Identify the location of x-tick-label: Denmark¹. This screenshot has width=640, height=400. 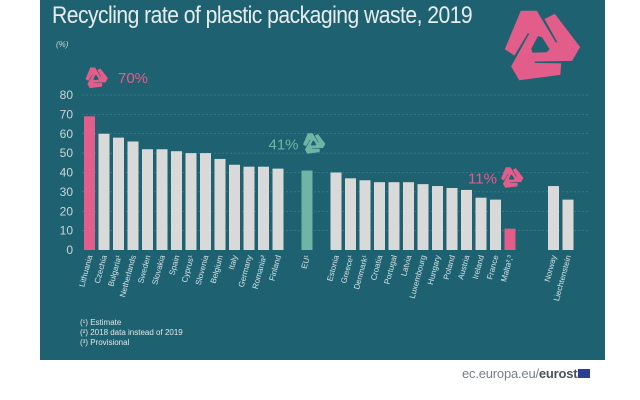
(361, 272).